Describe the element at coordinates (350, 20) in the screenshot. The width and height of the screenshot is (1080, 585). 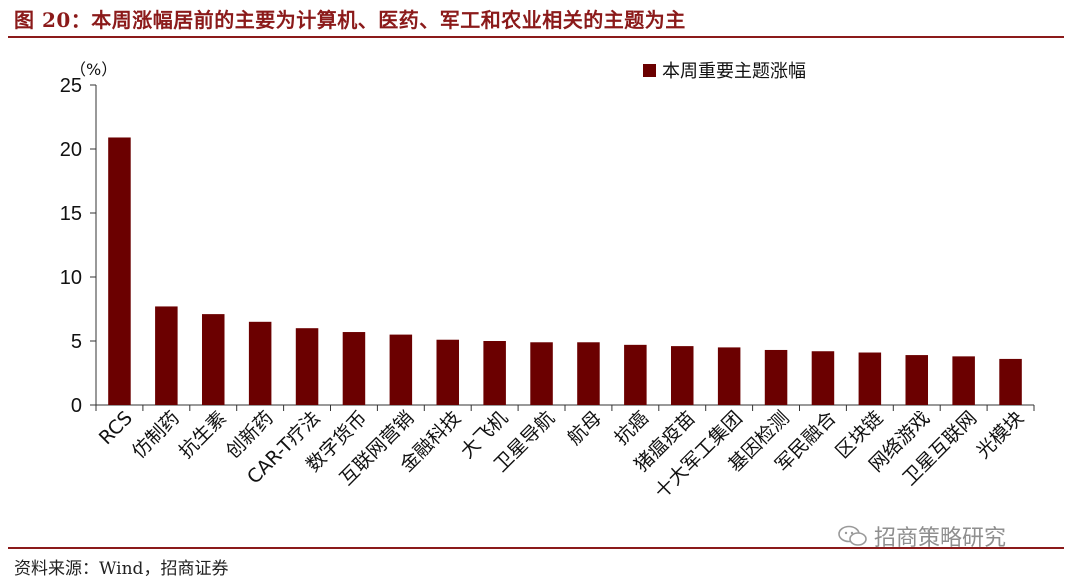
I see `figure-title: 图 20：本周涨幅居前的主要为计算机、医药、军工和农业相关的主题为主` at that location.